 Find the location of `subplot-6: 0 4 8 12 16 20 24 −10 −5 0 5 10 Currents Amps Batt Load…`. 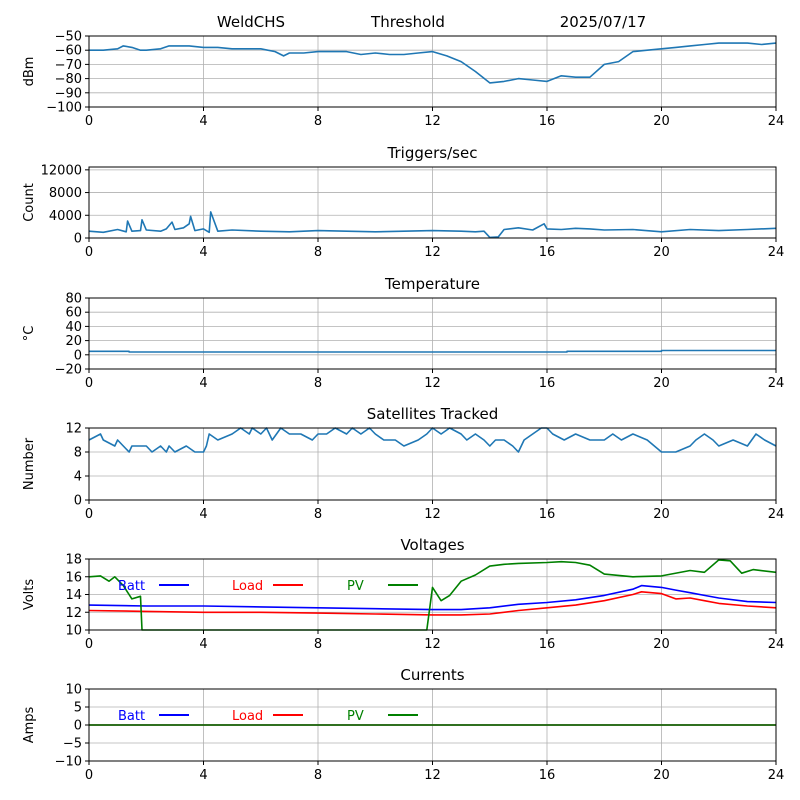

subplot-6: 0 4 8 12 16 20 24 −10 −5 0 5 10 Currents Amps Batt Load… is located at coordinates (403, 724).